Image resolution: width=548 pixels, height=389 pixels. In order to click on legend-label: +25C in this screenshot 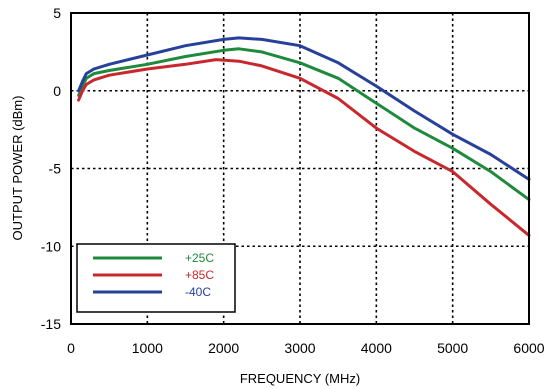, I will do `click(199, 258)`.